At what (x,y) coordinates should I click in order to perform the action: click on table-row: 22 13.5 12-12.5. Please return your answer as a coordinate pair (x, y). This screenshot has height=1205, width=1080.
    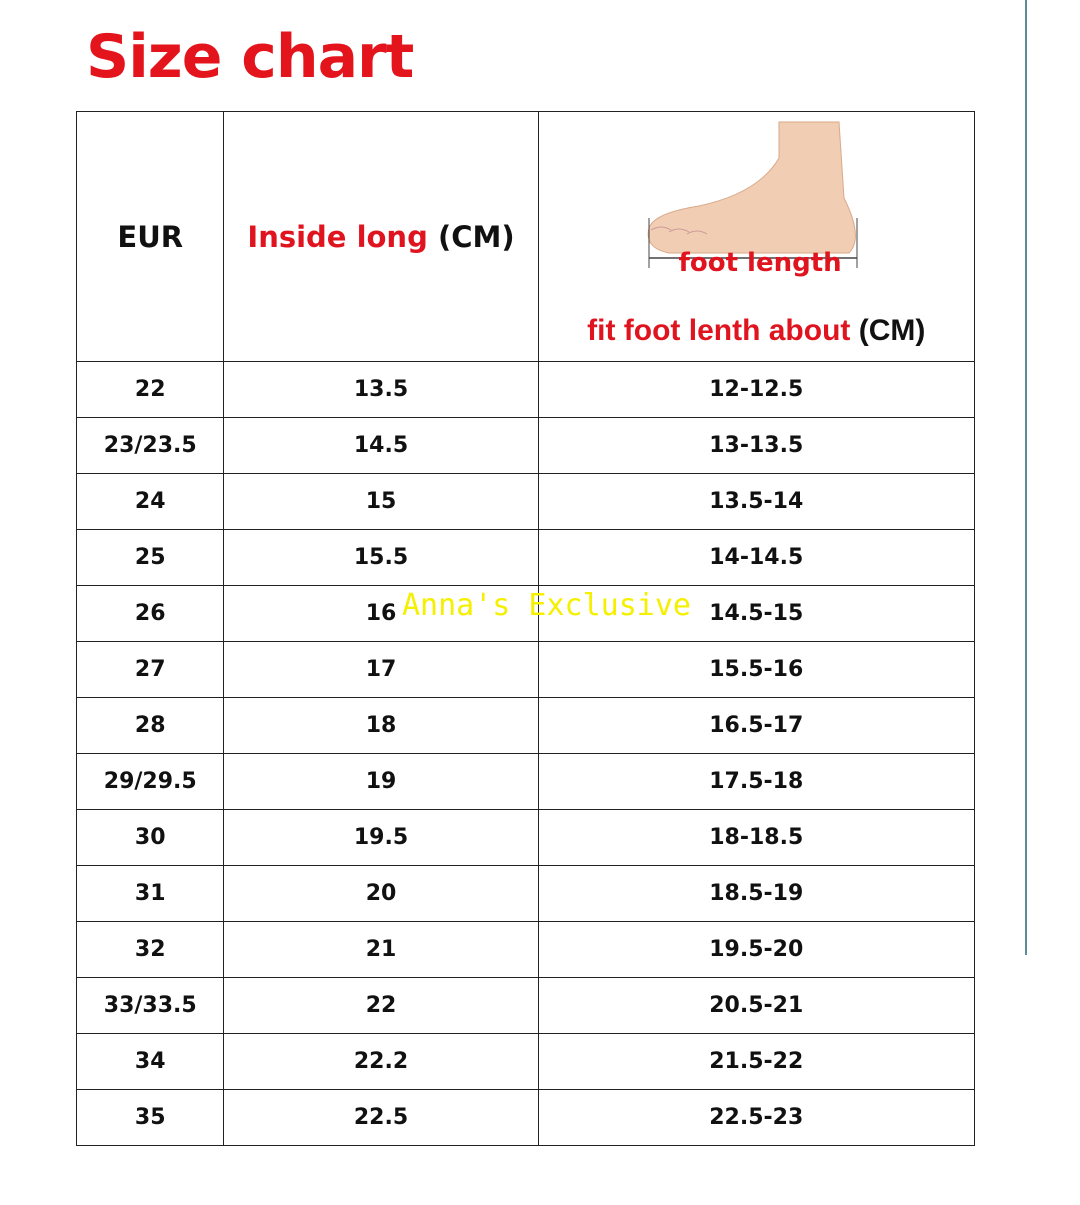
    Looking at the image, I should click on (525, 389).